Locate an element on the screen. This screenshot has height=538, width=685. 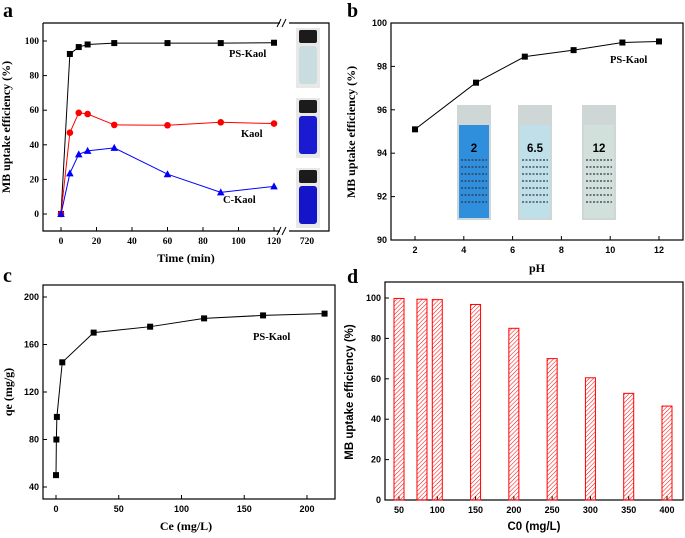
b-x-tick-label: 10 is located at coordinates (610, 250).